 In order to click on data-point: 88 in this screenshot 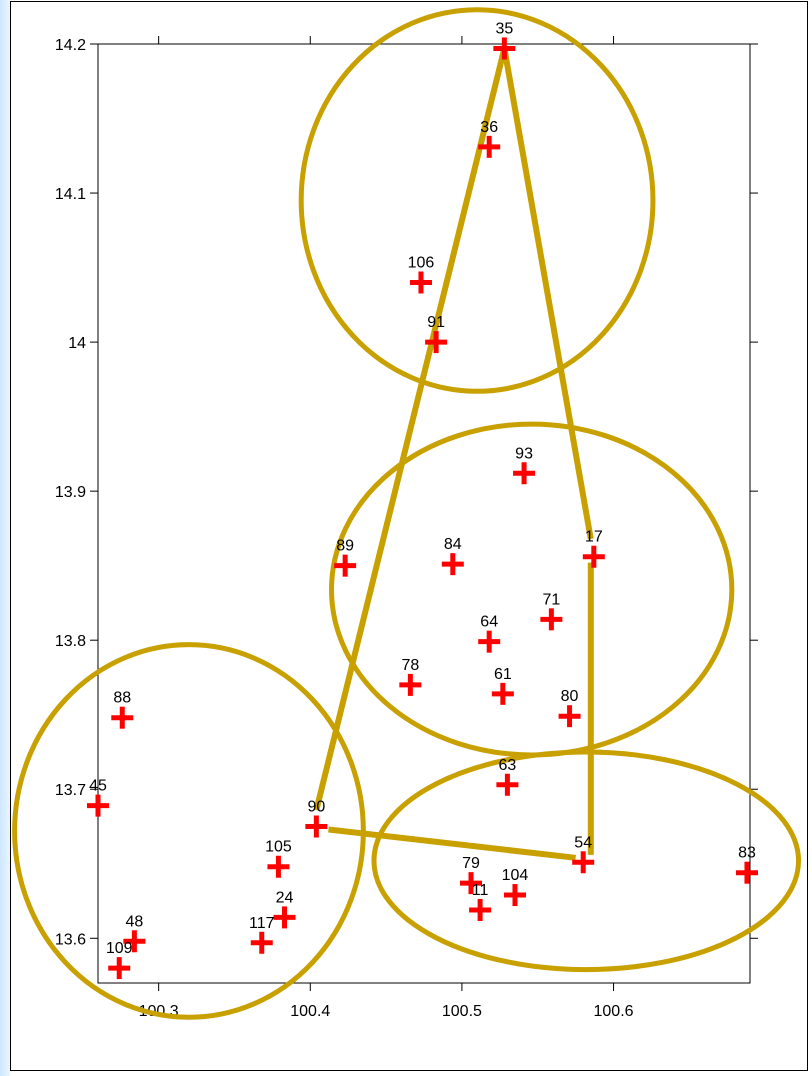, I will do `click(122, 709)`.